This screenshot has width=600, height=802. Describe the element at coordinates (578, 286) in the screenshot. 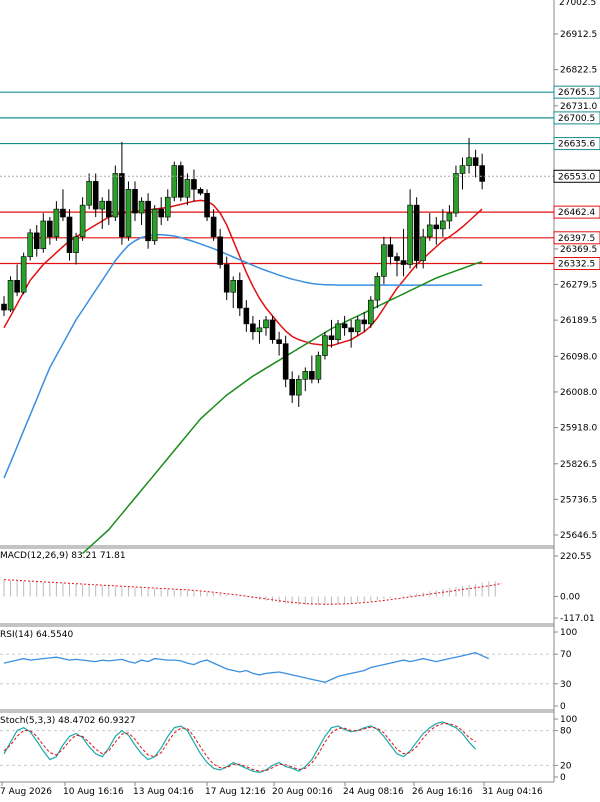

I see `price-tick-label: 26279.5` at that location.